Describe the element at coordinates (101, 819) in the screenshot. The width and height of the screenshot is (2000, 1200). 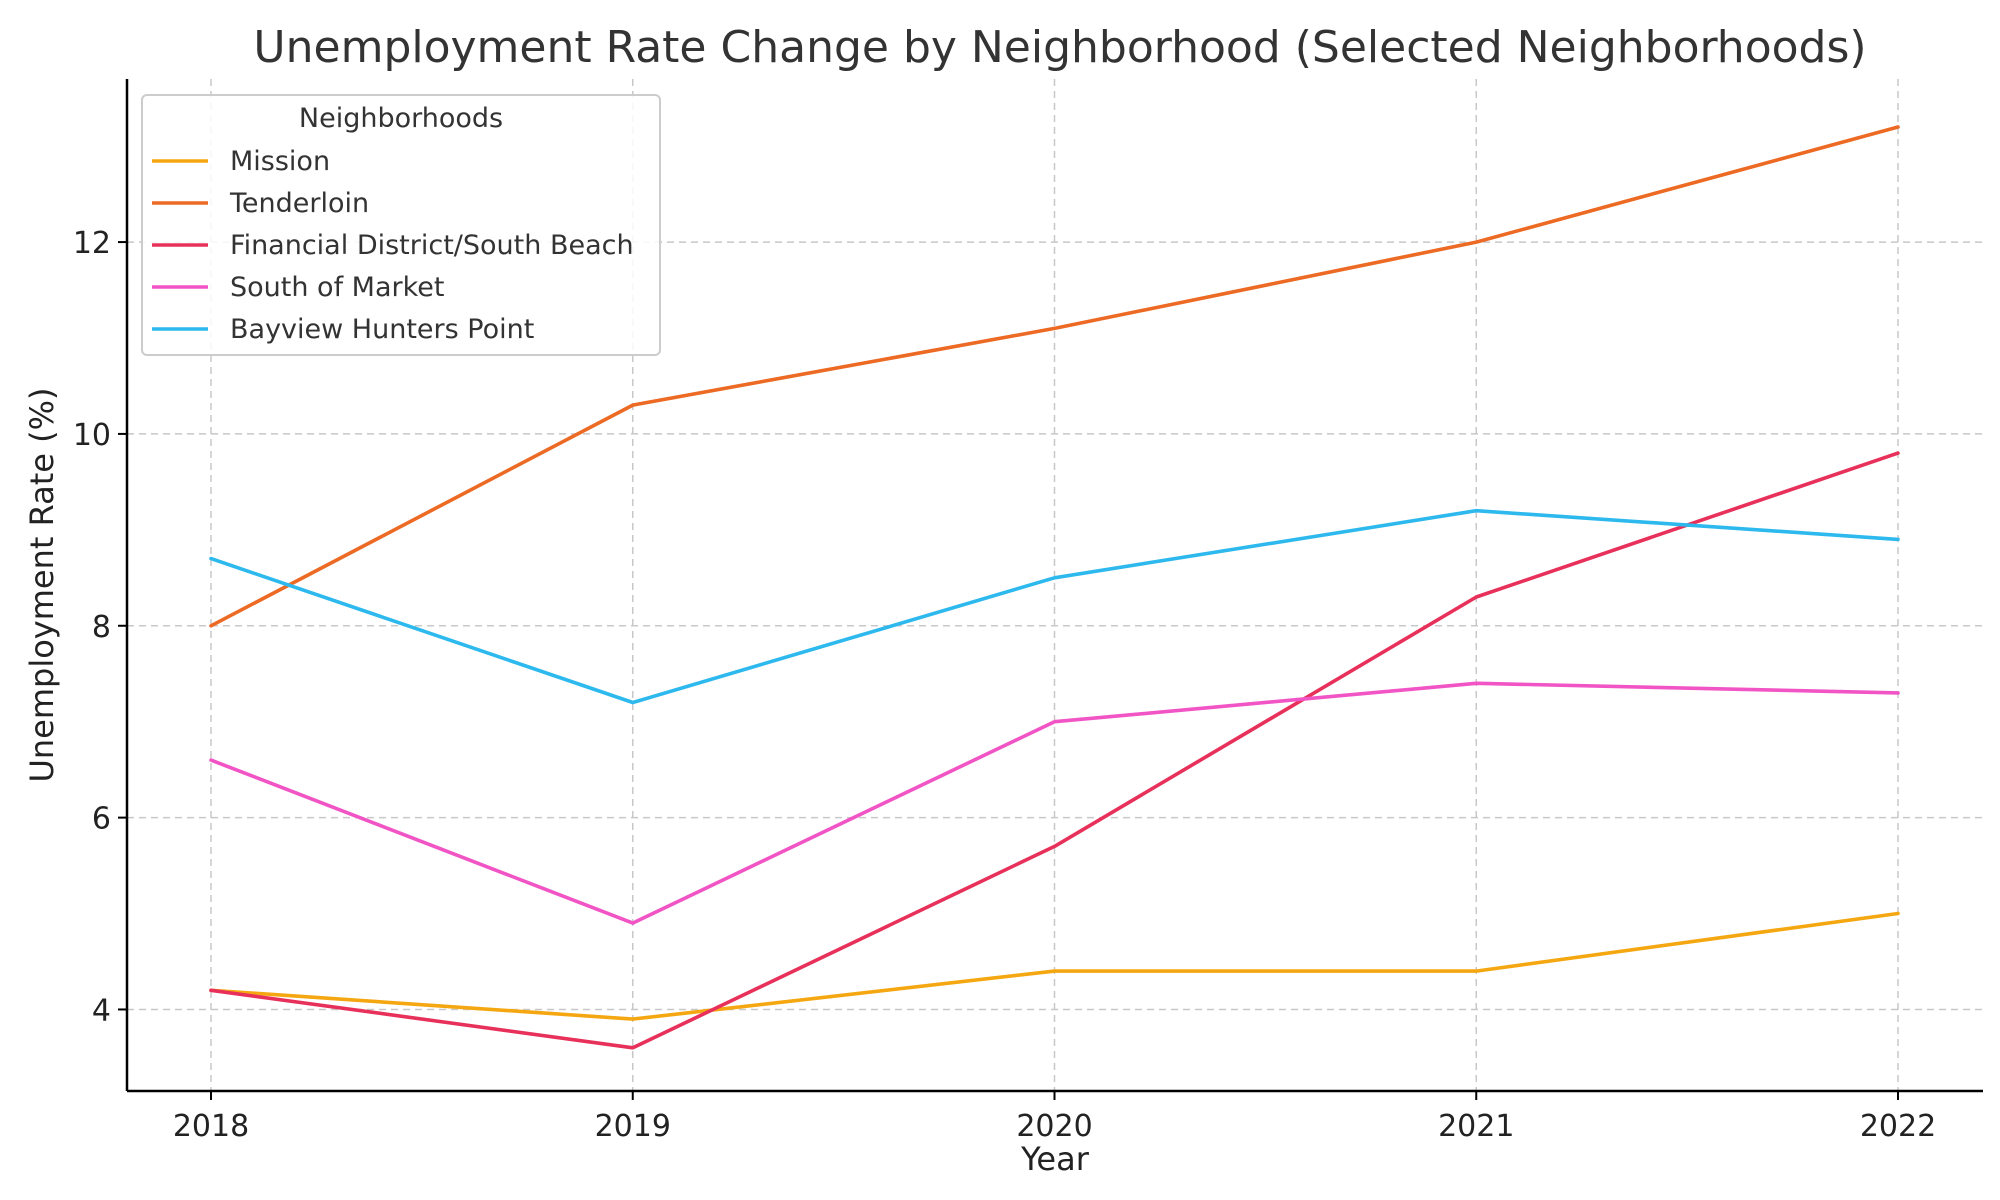
I see `y-tick-label: 6` at that location.